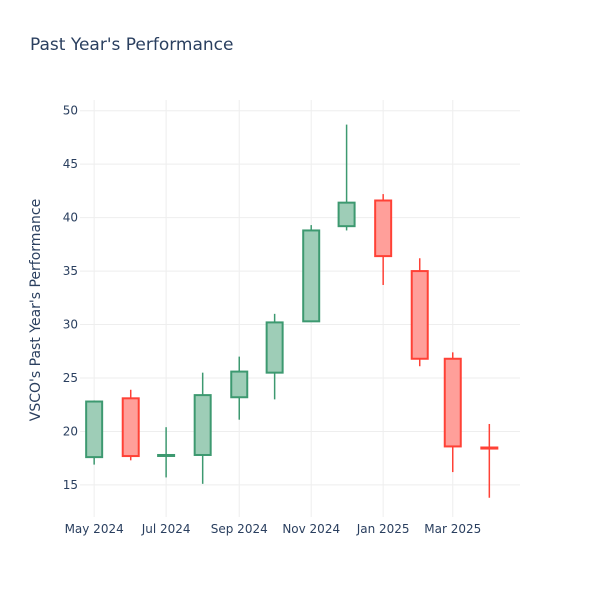  What do you see at coordinates (383, 529) in the screenshot?
I see `x-tick-label: Jan 2025` at bounding box center [383, 529].